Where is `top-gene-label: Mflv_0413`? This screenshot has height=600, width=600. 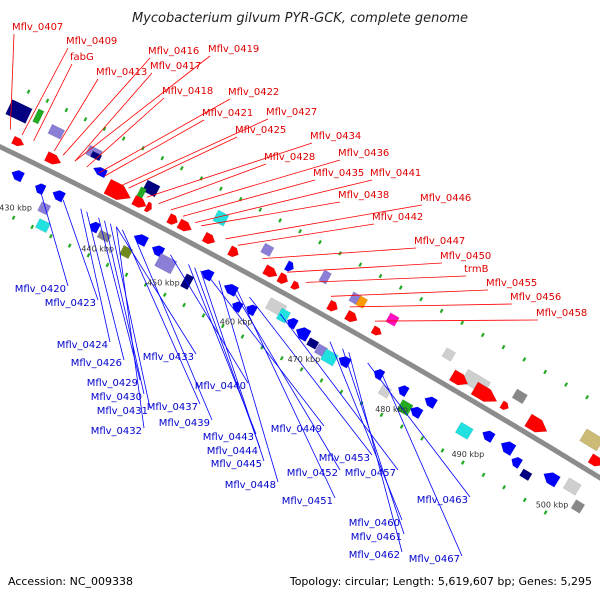 top-gene-label: Mflv_0413 is located at coordinates (121, 72).